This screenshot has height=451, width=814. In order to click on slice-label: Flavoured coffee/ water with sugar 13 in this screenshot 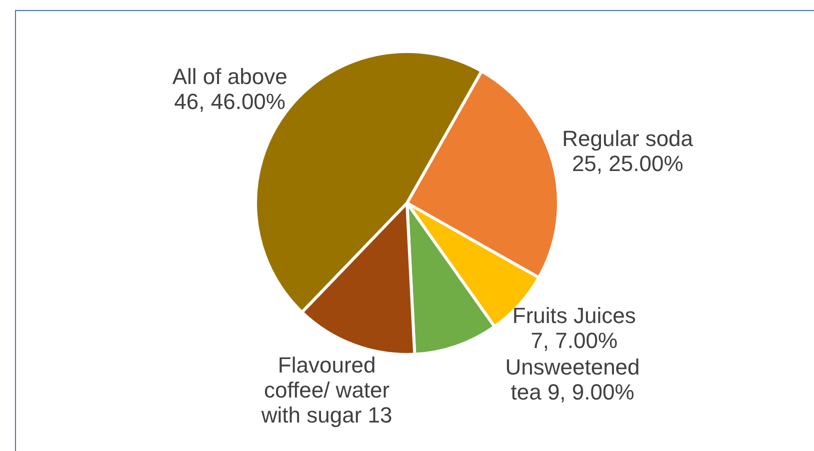, I will do `click(326, 390)`.